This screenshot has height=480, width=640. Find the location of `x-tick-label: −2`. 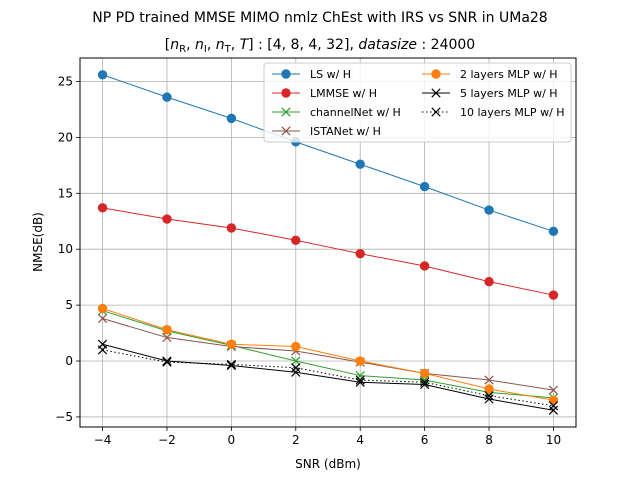

x-tick-label: −2 is located at coordinates (167, 440).